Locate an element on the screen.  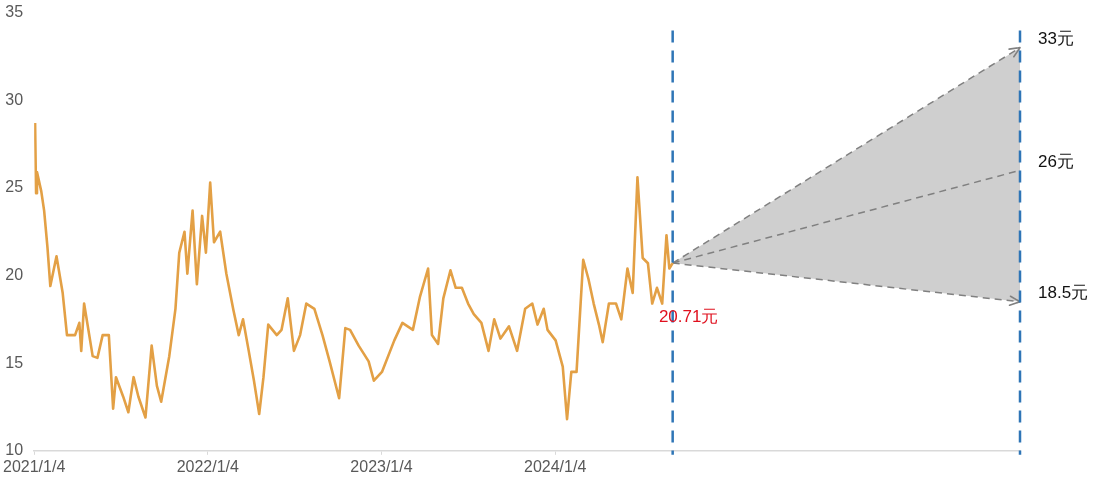
y-tick-label: 25 is located at coordinates (14, 187).